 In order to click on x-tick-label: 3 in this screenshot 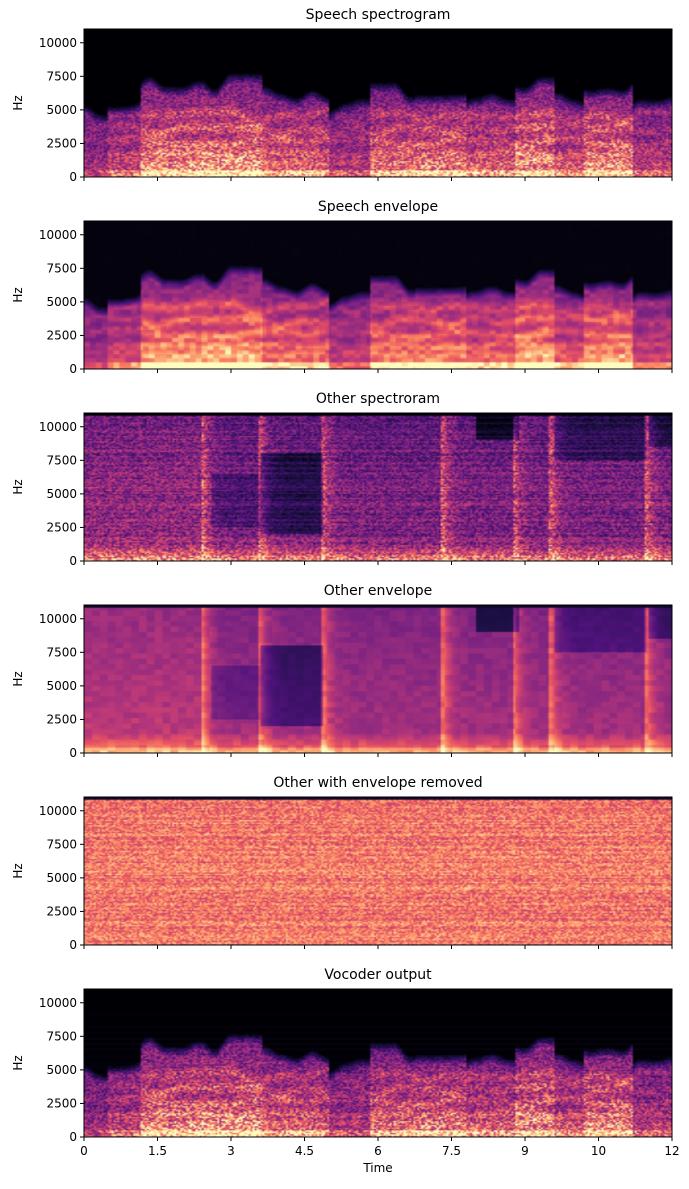, I will do `click(231, 1151)`.